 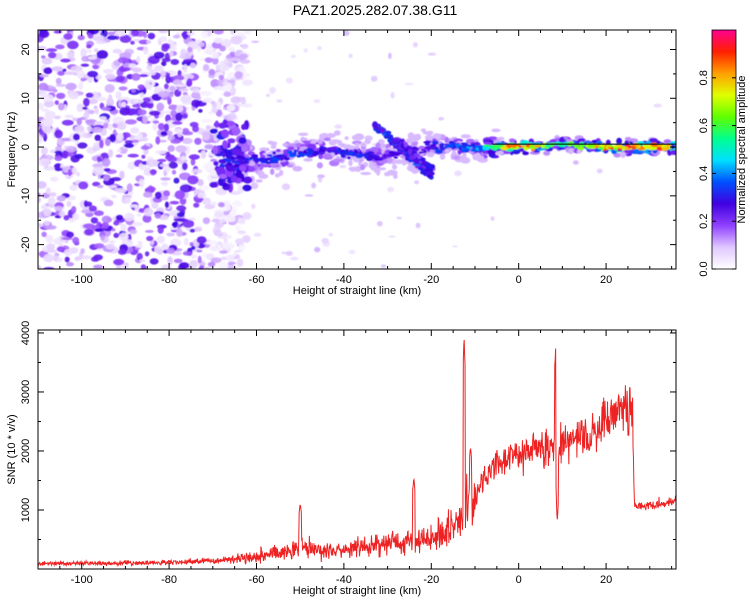 What do you see at coordinates (26, 147) in the screenshot?
I see `spectrogram-y-tick-label: 0` at bounding box center [26, 147].